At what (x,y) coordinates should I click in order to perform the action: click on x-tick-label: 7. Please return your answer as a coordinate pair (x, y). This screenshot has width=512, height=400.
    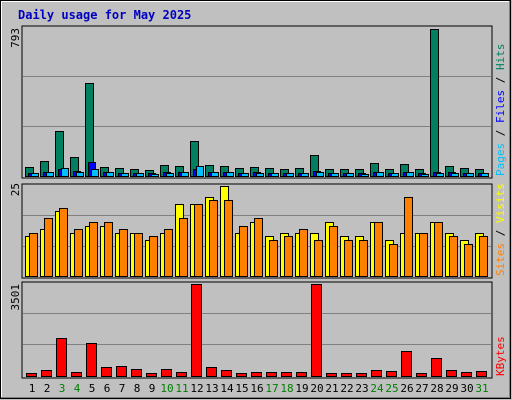
    Looking at the image, I should click on (122, 388).